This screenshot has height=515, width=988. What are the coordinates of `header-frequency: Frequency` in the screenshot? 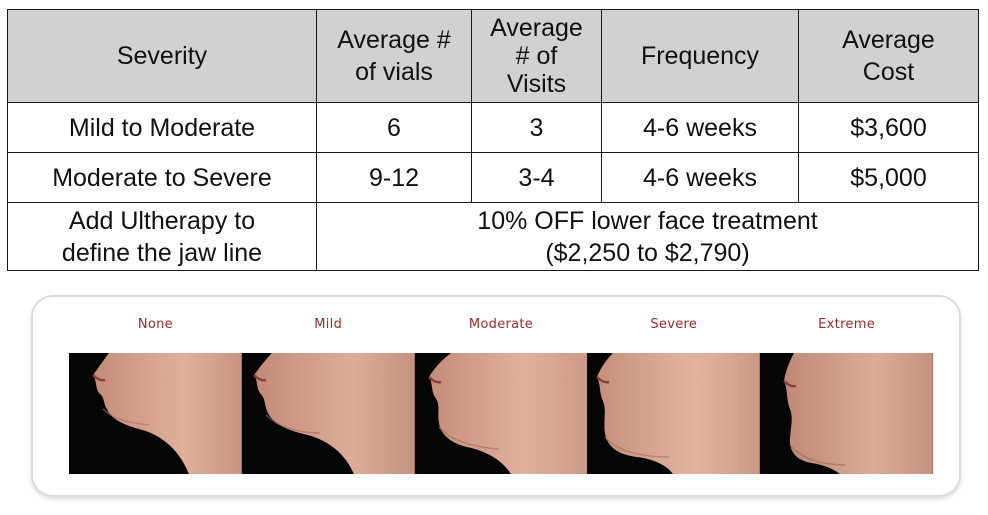 It's located at (700, 56).